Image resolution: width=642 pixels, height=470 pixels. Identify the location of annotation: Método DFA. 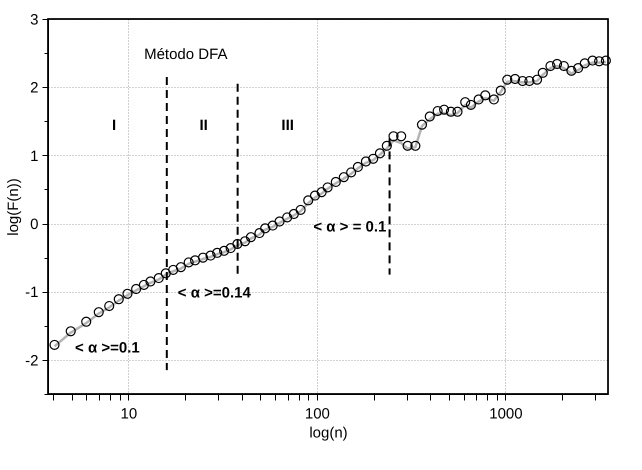
(186, 54).